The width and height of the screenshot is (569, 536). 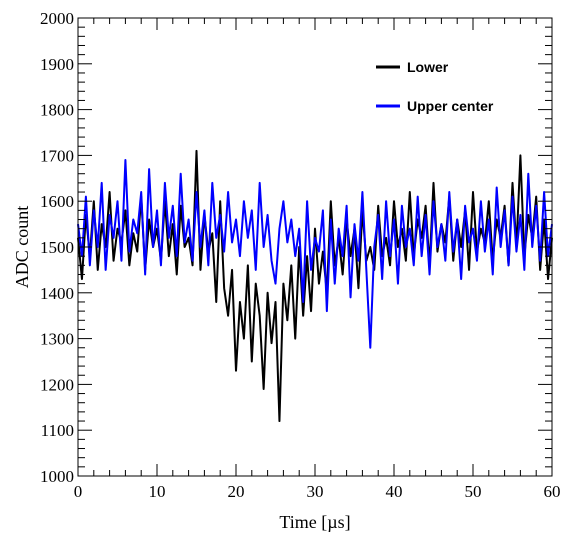 I want to click on y-tick-label: 1500, so click(x=57, y=247).